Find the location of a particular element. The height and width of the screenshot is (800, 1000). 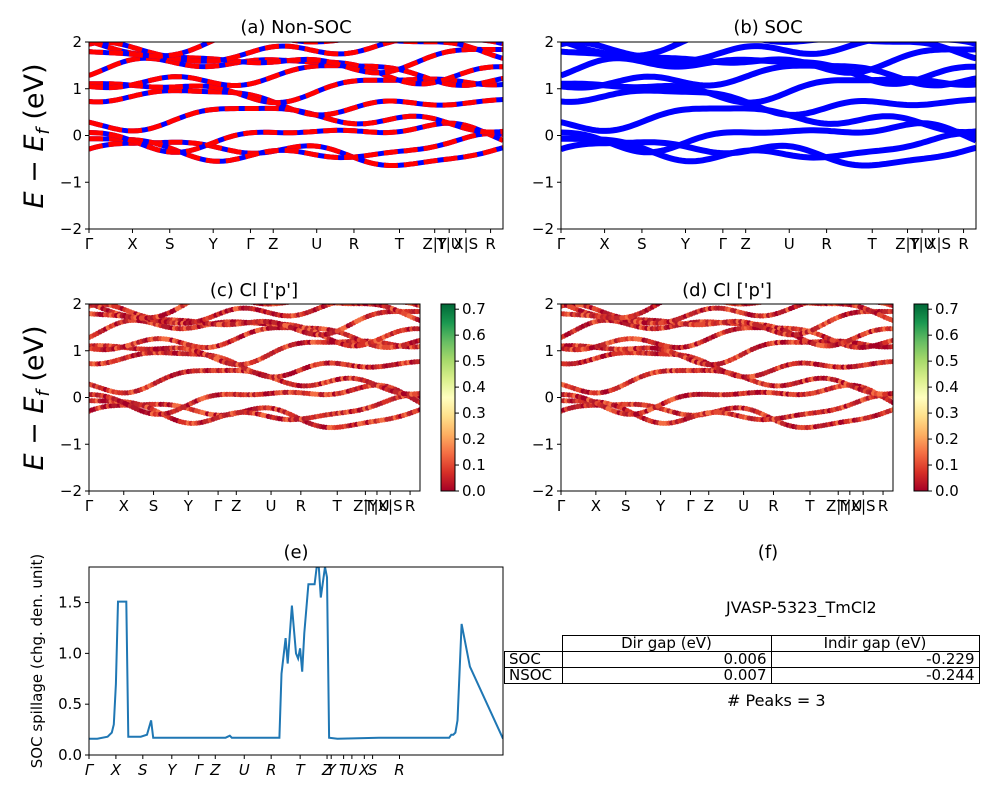

colorbar-tick-label: 0.1 is located at coordinates (947, 465).